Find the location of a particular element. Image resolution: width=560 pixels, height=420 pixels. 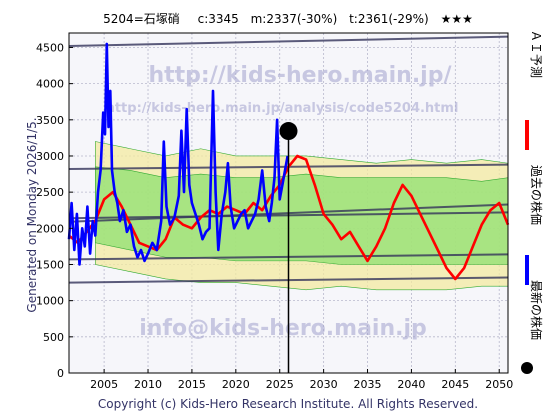

x-tick-label: 2010 is located at coordinates (148, 384).